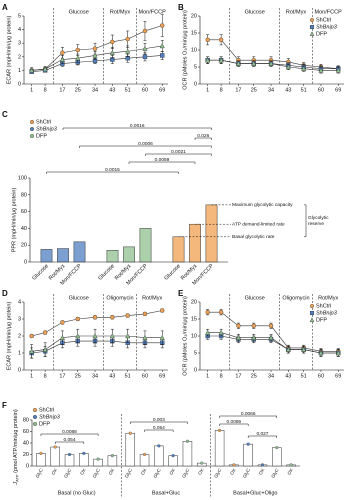  Describe the element at coordinates (304, 376) in the screenshot. I see `x-tick-label: 51` at that location.